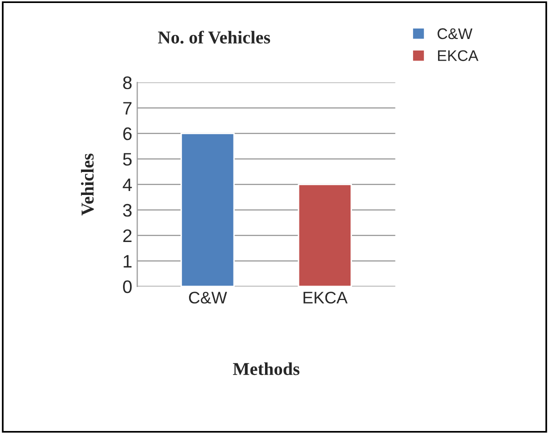 The width and height of the screenshot is (549, 434). Describe the element at coordinates (87, 185) in the screenshot. I see `y-axis-title: Vehicles` at that location.